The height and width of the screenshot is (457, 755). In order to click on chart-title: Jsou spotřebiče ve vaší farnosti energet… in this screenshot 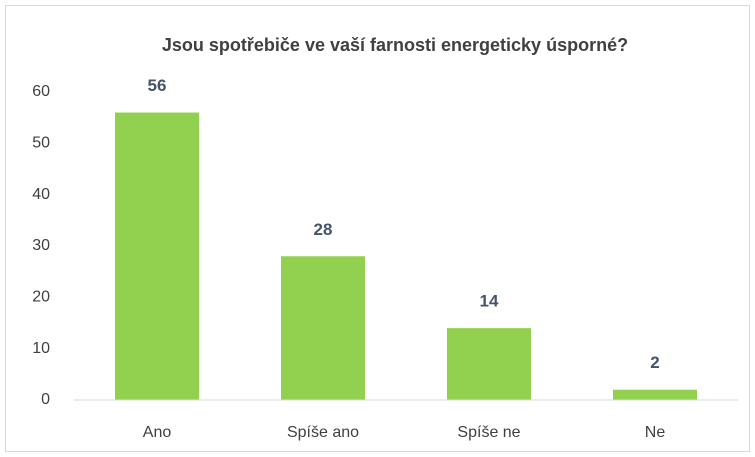, I will do `click(395, 45)`.